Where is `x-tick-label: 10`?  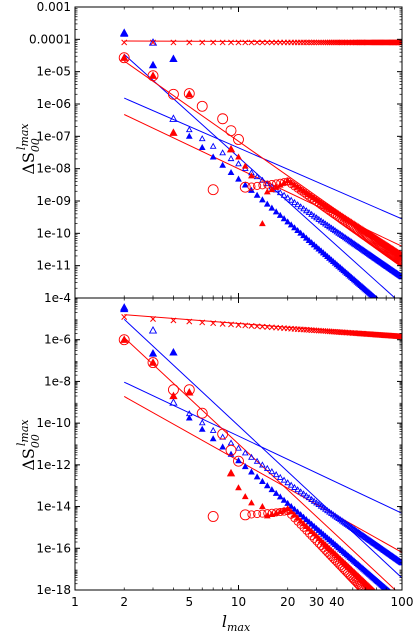
x-tick-label: 10 is located at coordinates (238, 602).